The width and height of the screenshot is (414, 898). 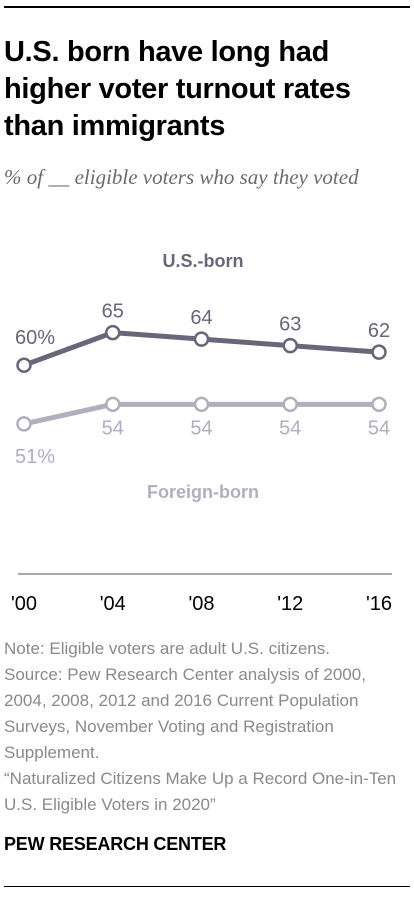 What do you see at coordinates (379, 604) in the screenshot?
I see `x-tick-label: '16` at bounding box center [379, 604].